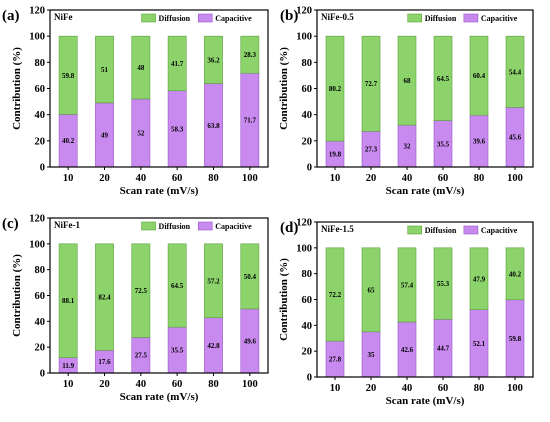  I want to click on diffusion-value-label: 40.2, so click(515, 274).